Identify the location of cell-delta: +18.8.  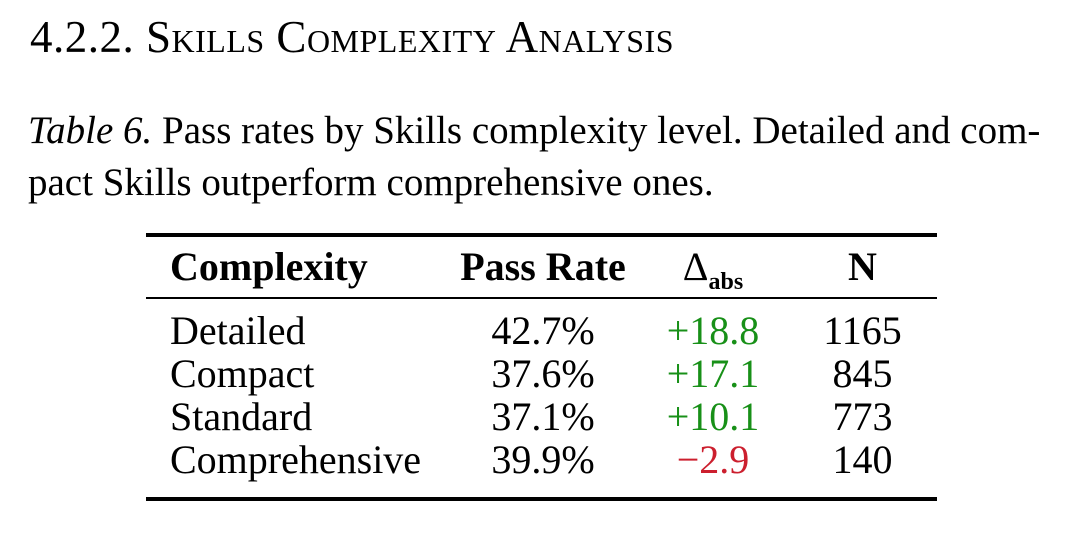
(713, 330).